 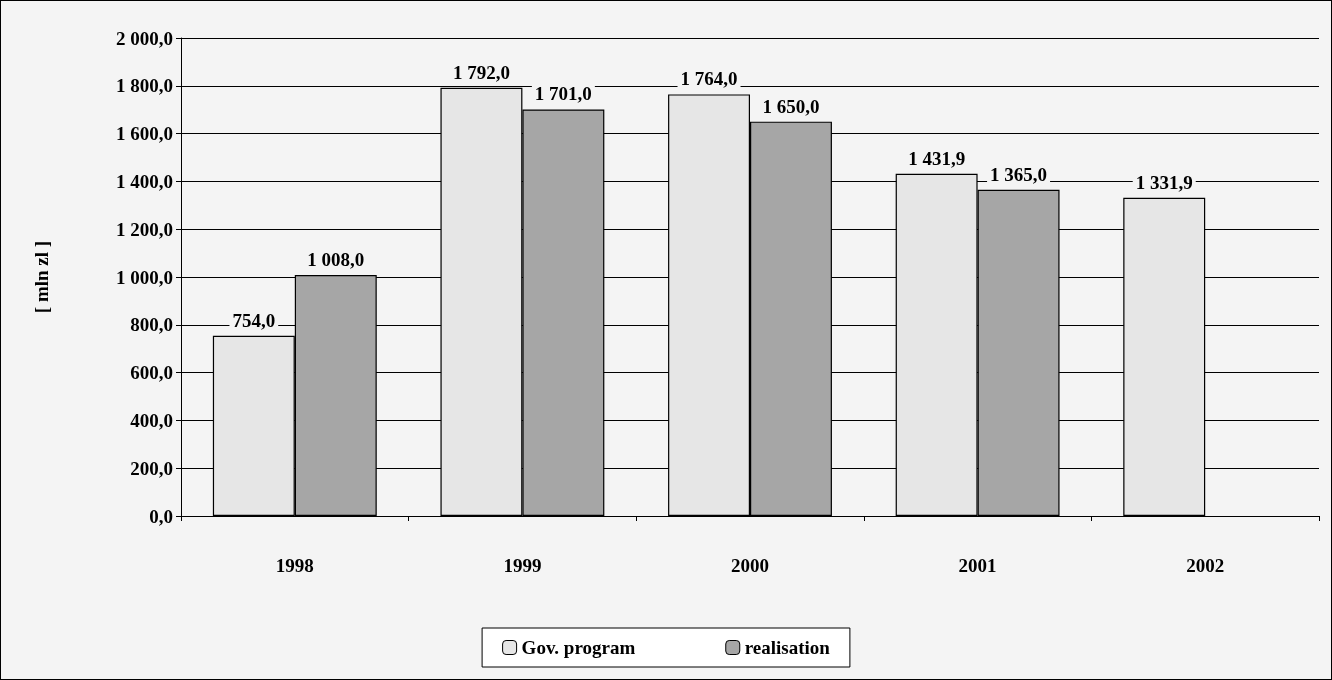 I want to click on x-tick-label: 2001, so click(x=977, y=565).